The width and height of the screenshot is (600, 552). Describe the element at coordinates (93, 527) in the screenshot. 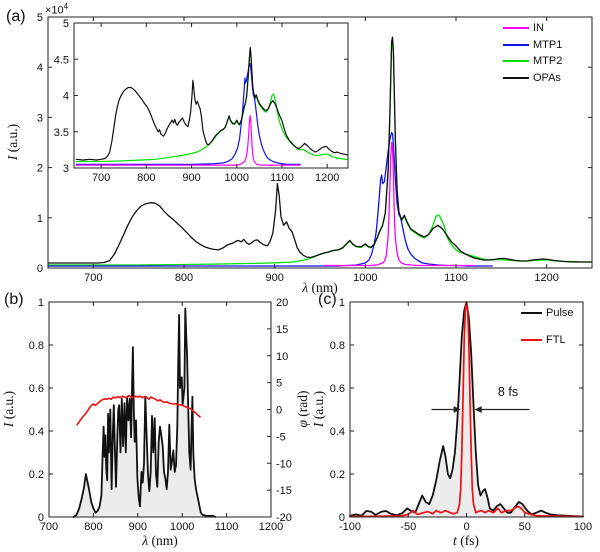

I see `b-x-tick-label: 800` at that location.